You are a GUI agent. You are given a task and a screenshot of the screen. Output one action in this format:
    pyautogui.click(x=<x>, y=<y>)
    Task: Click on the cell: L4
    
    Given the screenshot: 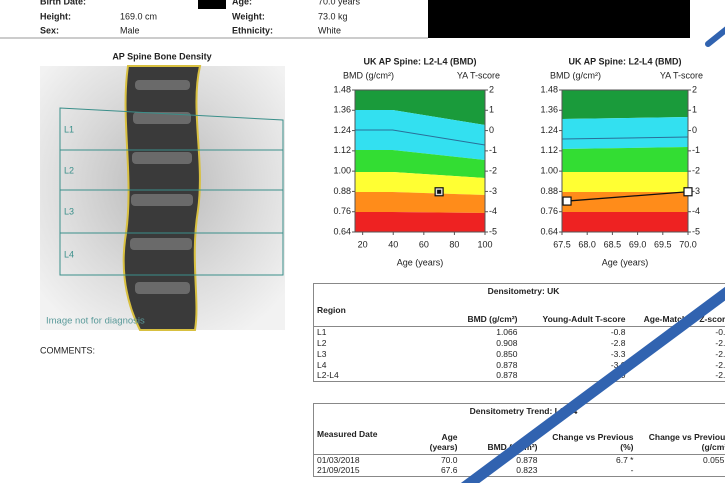 What is the action you would take?
    pyautogui.click(x=322, y=364)
    